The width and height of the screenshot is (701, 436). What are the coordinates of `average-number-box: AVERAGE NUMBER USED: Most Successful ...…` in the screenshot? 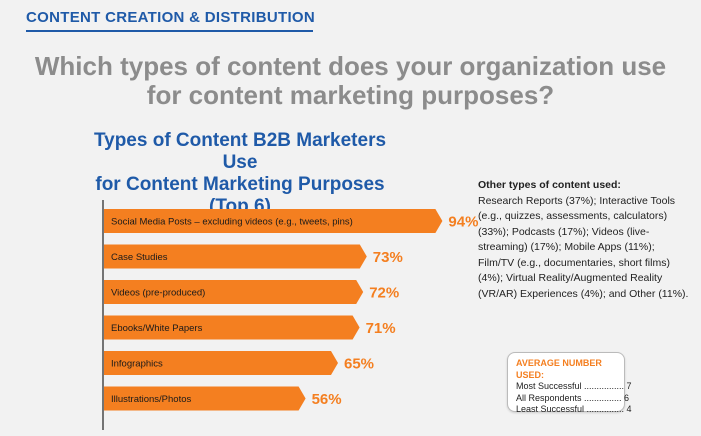 It's located at (569, 383).